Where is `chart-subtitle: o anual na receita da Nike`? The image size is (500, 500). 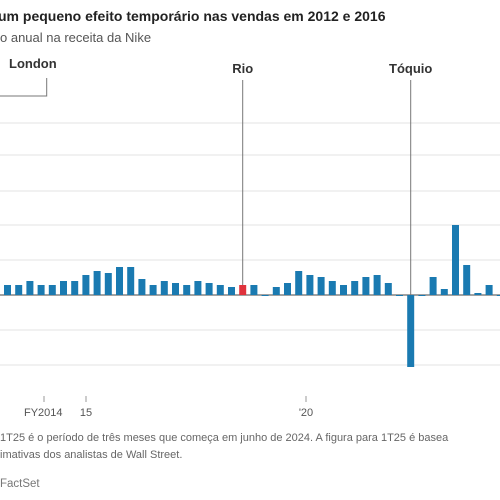
chart-subtitle: o anual na receita da Nike is located at coordinates (76, 37).